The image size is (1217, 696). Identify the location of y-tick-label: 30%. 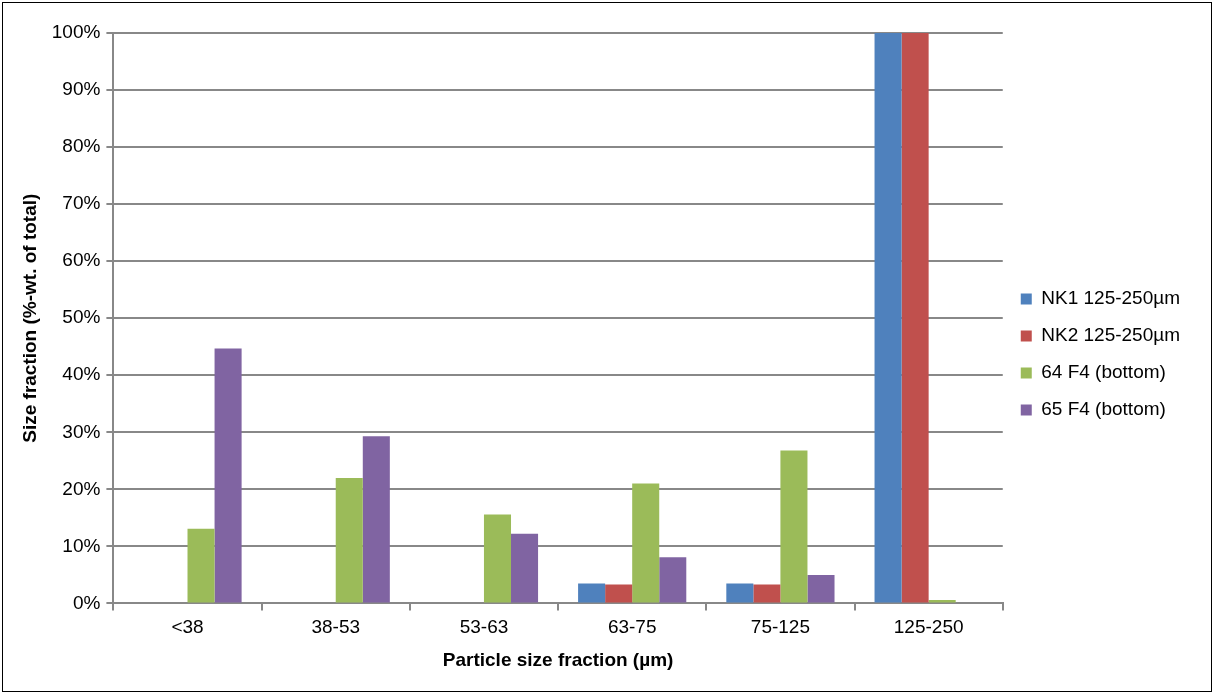
(81, 431).